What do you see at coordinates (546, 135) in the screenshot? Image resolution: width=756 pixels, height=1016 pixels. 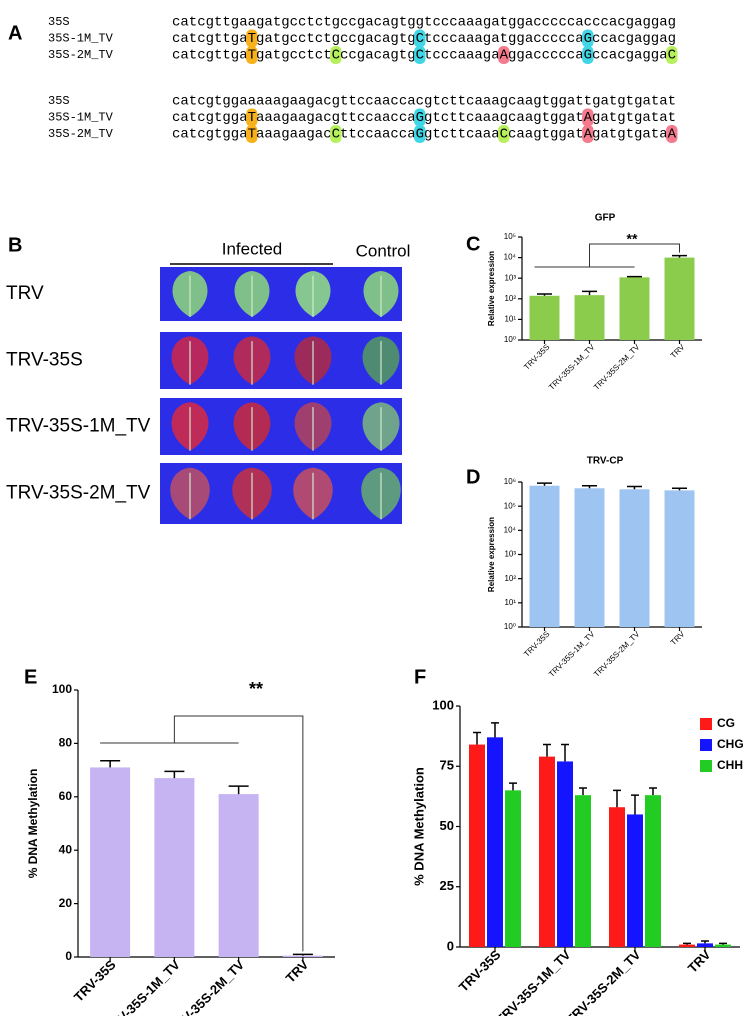 I see `sequence: caagtggat` at bounding box center [546, 135].